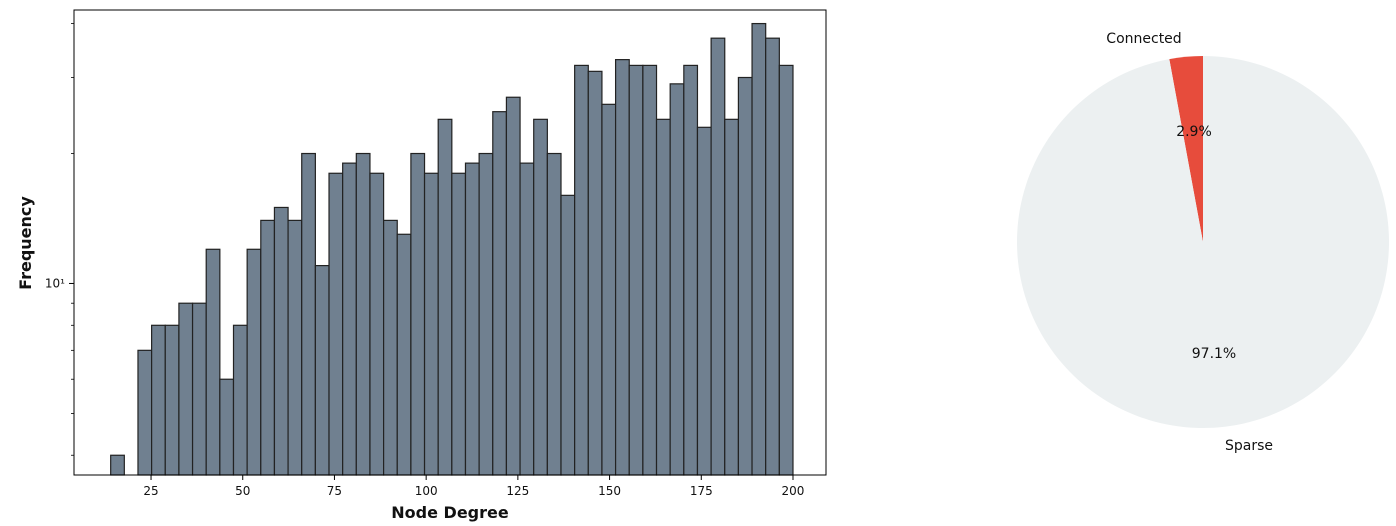 Image resolution: width=1396 pixels, height=526 pixels. Describe the element at coordinates (609, 491) in the screenshot. I see `x-tick-label: 150` at that location.